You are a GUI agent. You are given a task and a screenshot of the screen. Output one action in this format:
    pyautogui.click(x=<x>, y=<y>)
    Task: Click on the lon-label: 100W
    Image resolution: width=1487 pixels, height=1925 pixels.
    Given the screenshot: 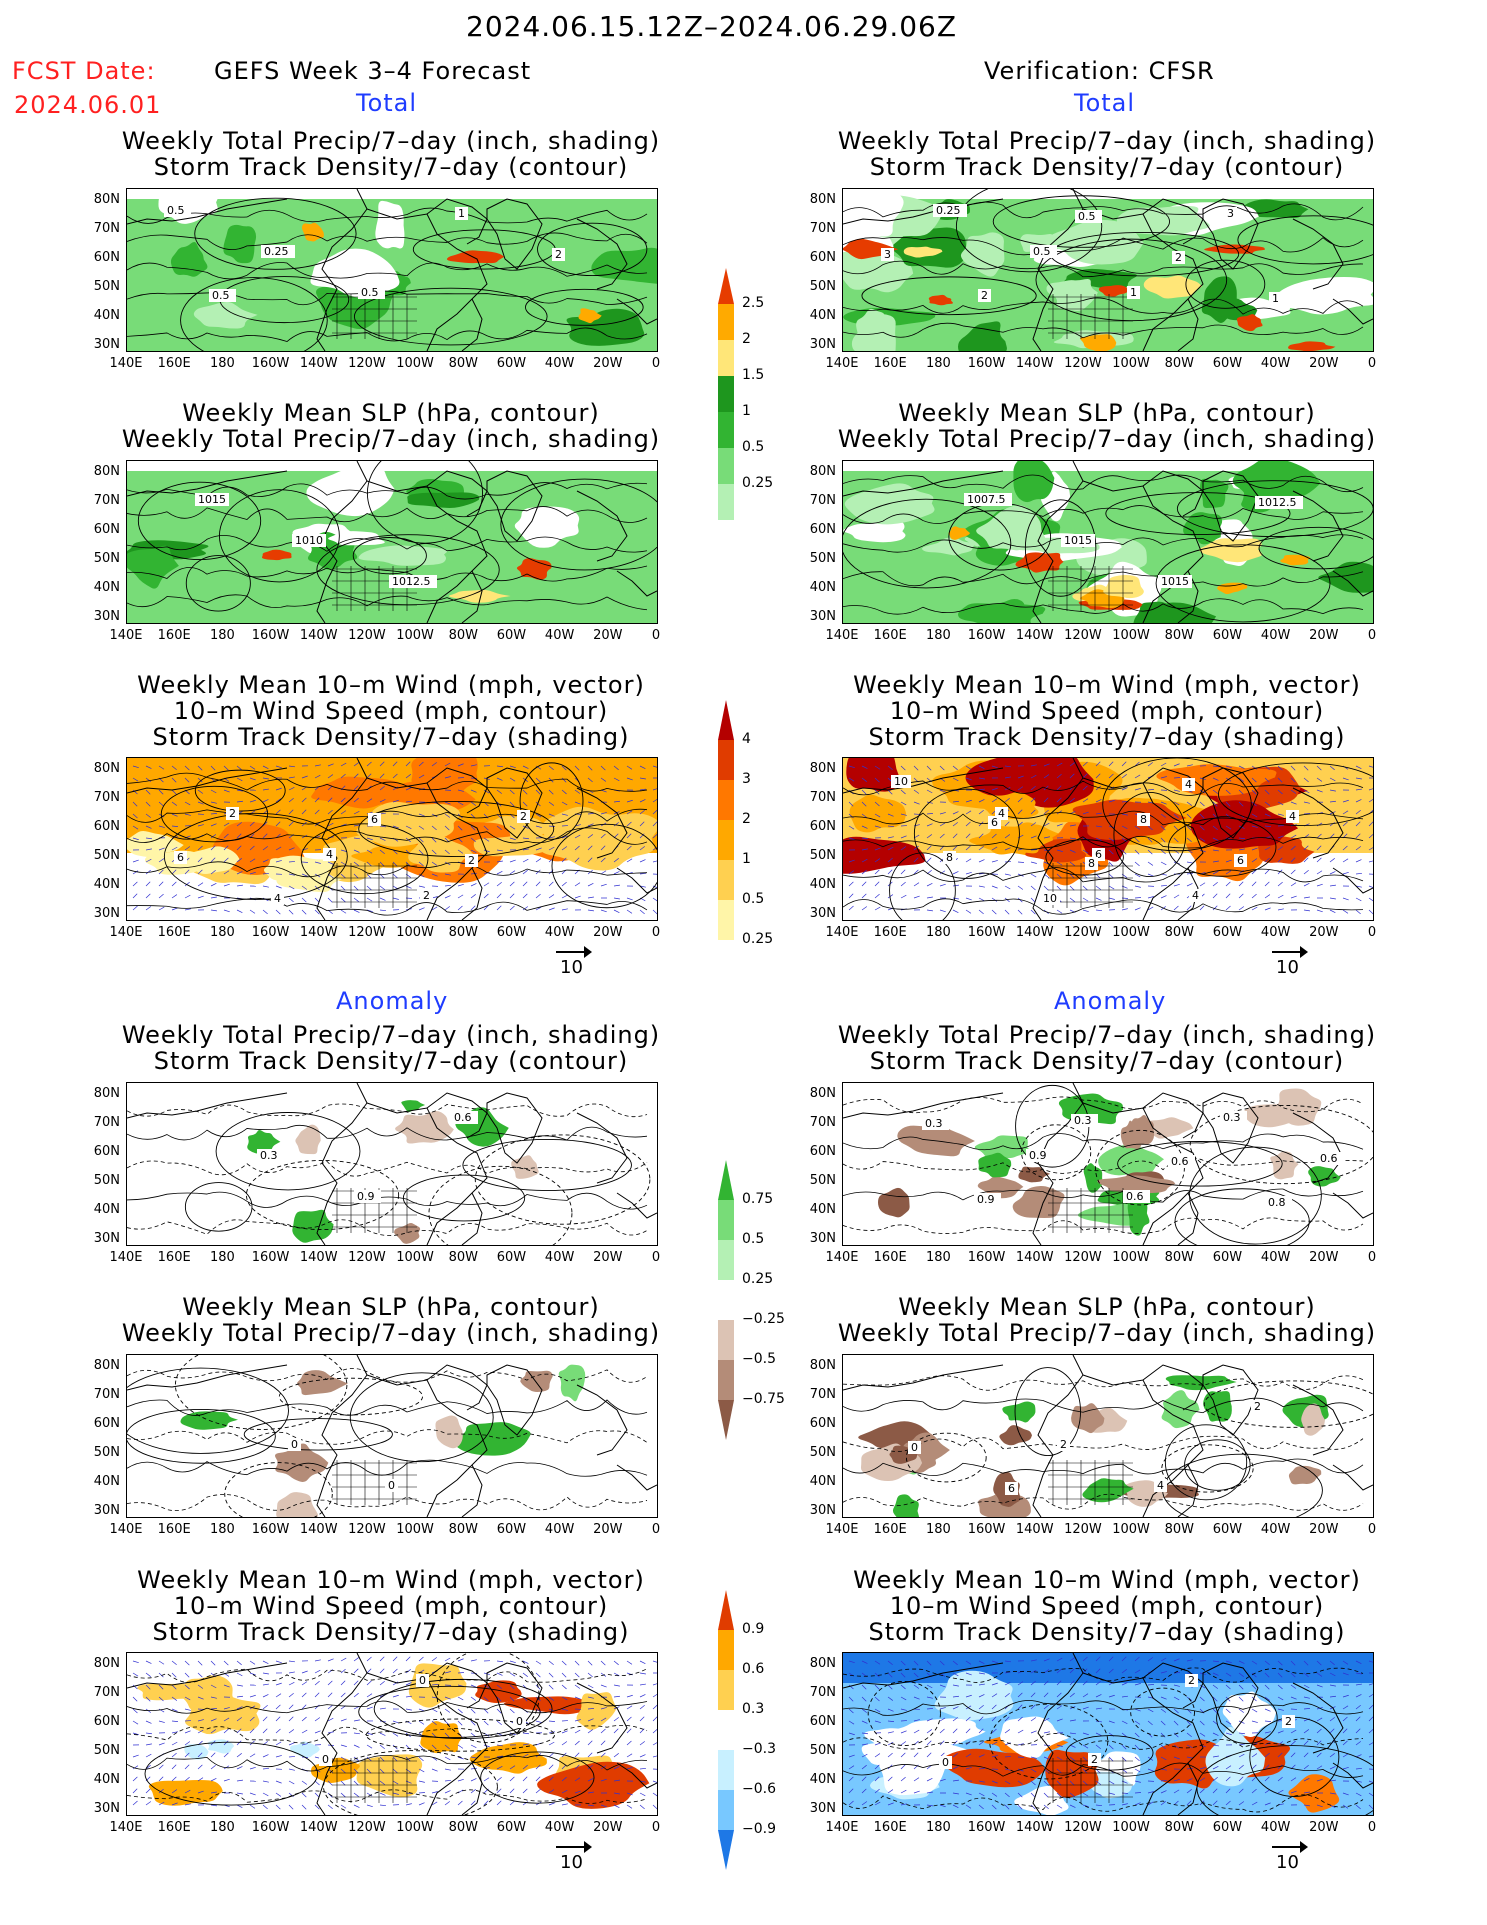 What is the action you would take?
    pyautogui.click(x=1131, y=1257)
    